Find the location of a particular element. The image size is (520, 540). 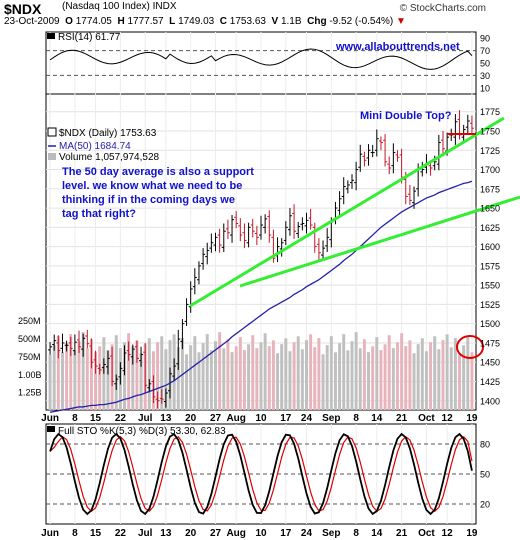

chart-subtitle: (Nasdaq 100 Index) INDX is located at coordinates (119, 6).